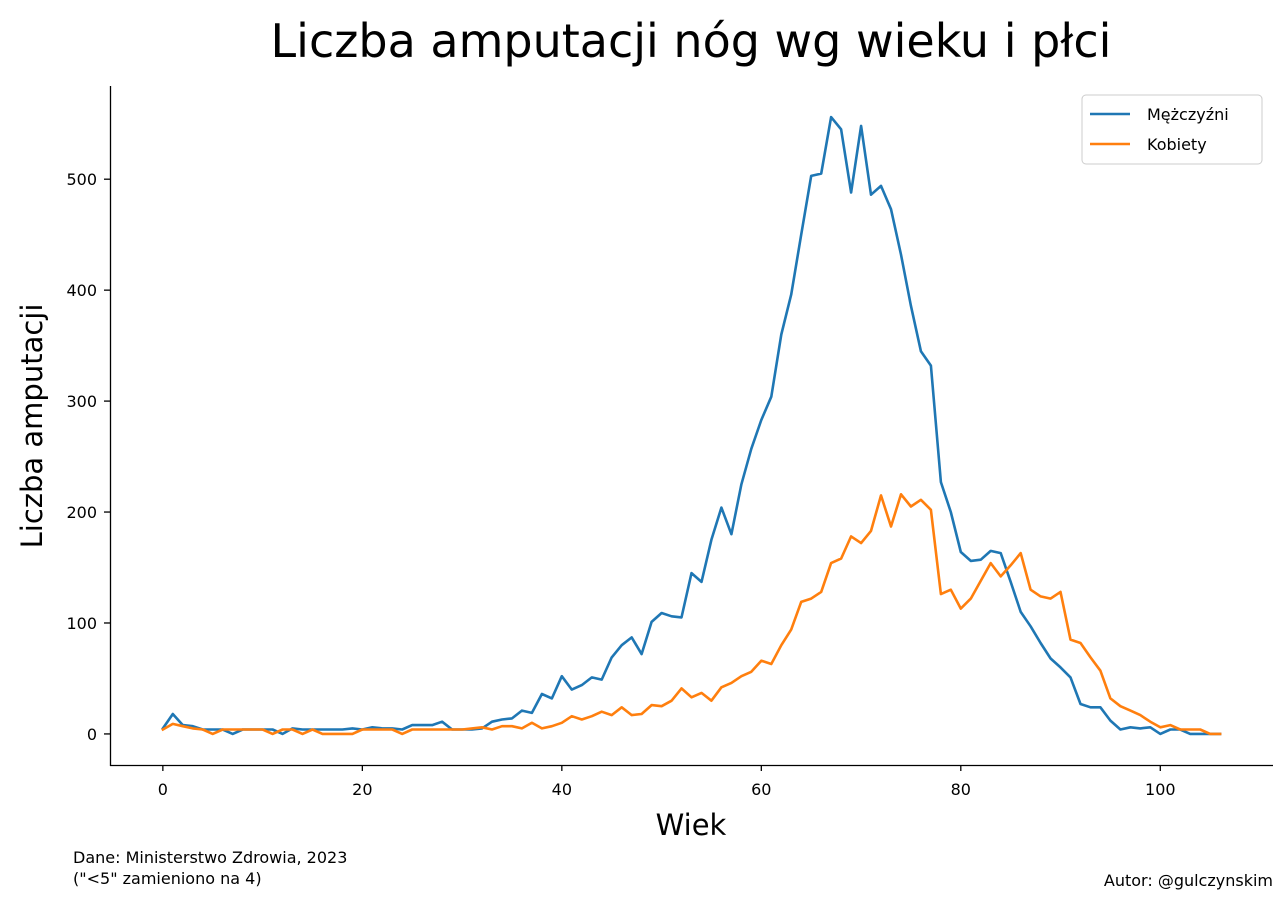 This screenshot has height=906, width=1288. I want to click on legend-label: Kobiety, so click(1177, 144).